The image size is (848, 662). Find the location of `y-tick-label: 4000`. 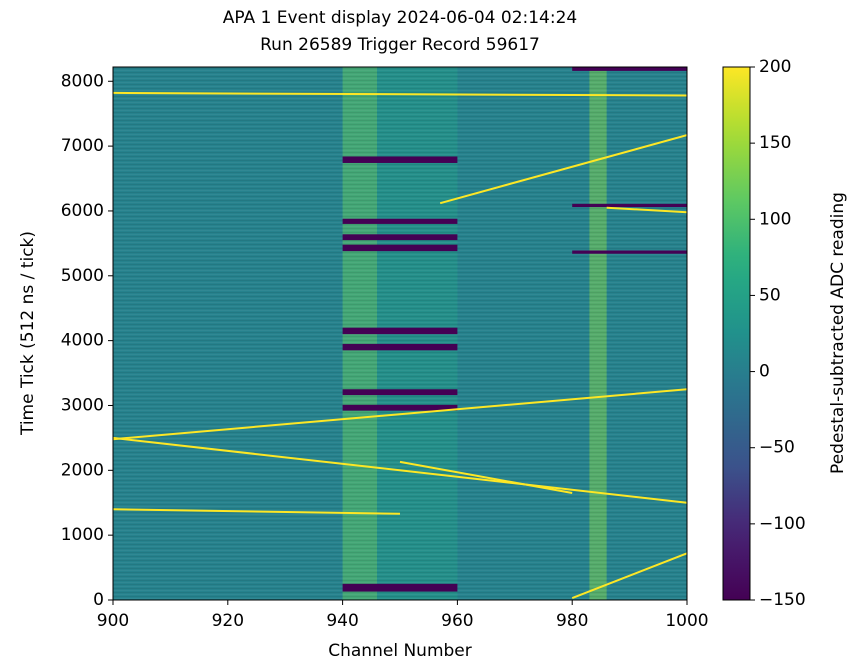

y-tick-label: 4000 is located at coordinates (82, 341).